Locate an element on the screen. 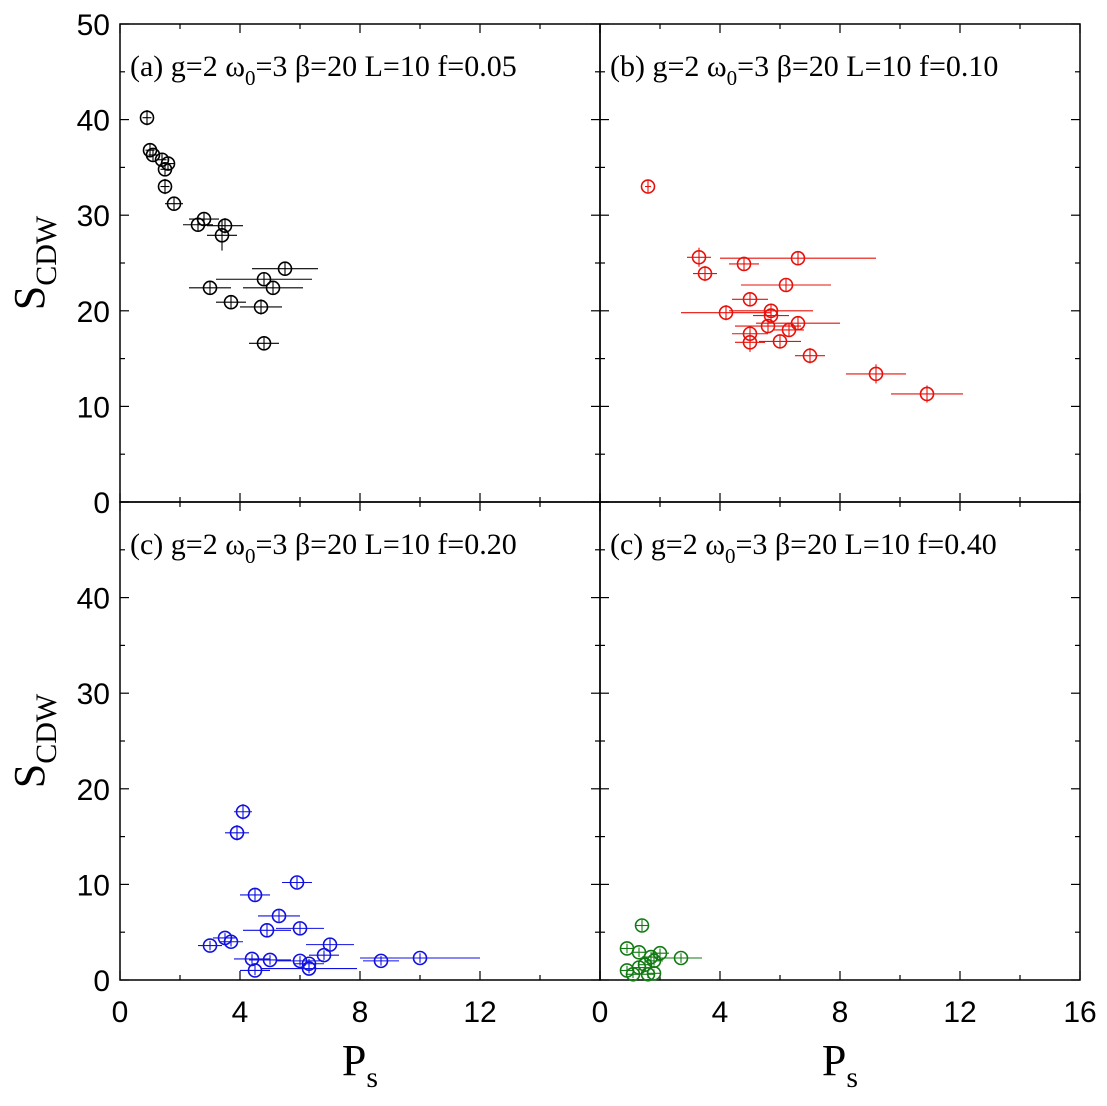 The image size is (1107, 1106). x-tick-label: 4 is located at coordinates (720, 1012).